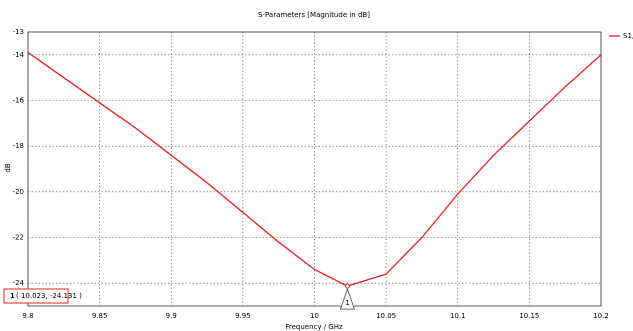  Describe the element at coordinates (12, 296) in the screenshot. I see `marker-info-id: 1` at that location.